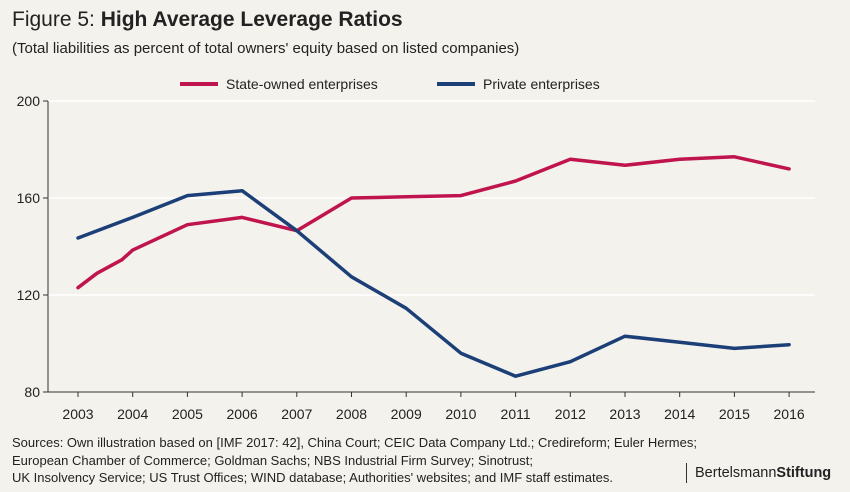  What do you see at coordinates (679, 414) in the screenshot?
I see `x-tick-label: 2014` at bounding box center [679, 414].